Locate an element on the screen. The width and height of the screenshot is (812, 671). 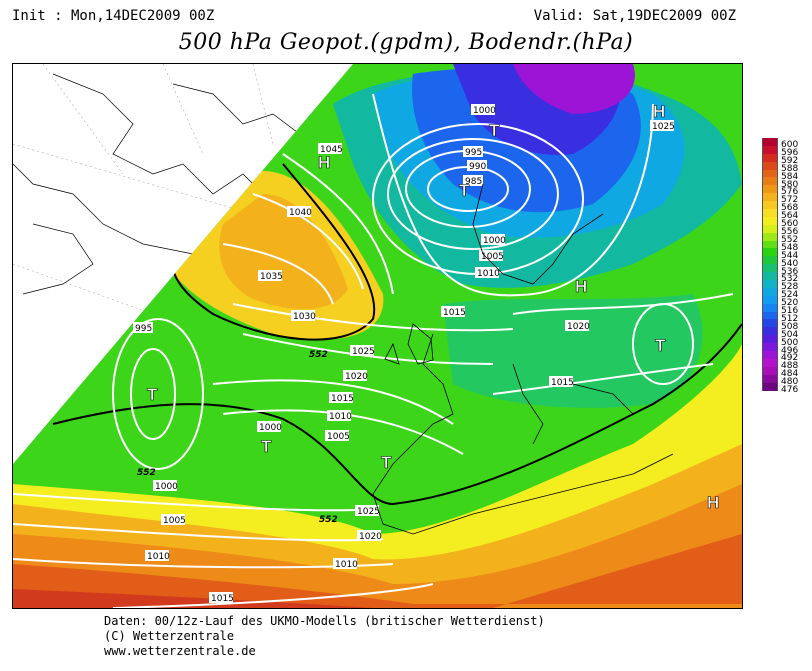
footer-copyright: (C) Wetterzentrale is located at coordinates (169, 636).